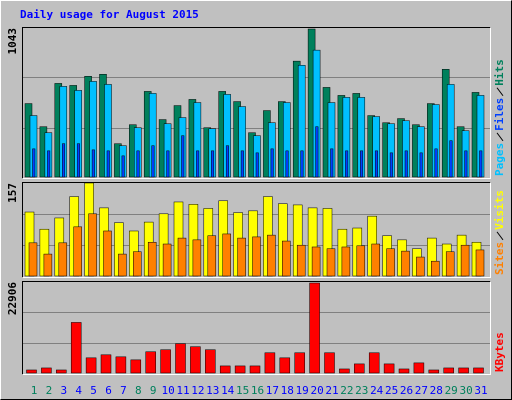 This screenshot has width=512, height=400. Describe the element at coordinates (123, 390) in the screenshot. I see `x-tick-label: 7` at that location.